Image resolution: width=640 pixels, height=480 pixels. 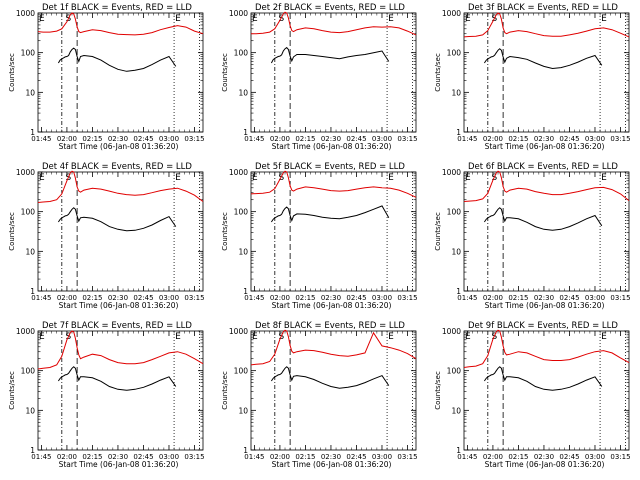 What do you see at coordinates (117, 8) in the screenshot?
I see `chart-title: Det 1f BLACK = Events, RED = LLD` at bounding box center [117, 8].